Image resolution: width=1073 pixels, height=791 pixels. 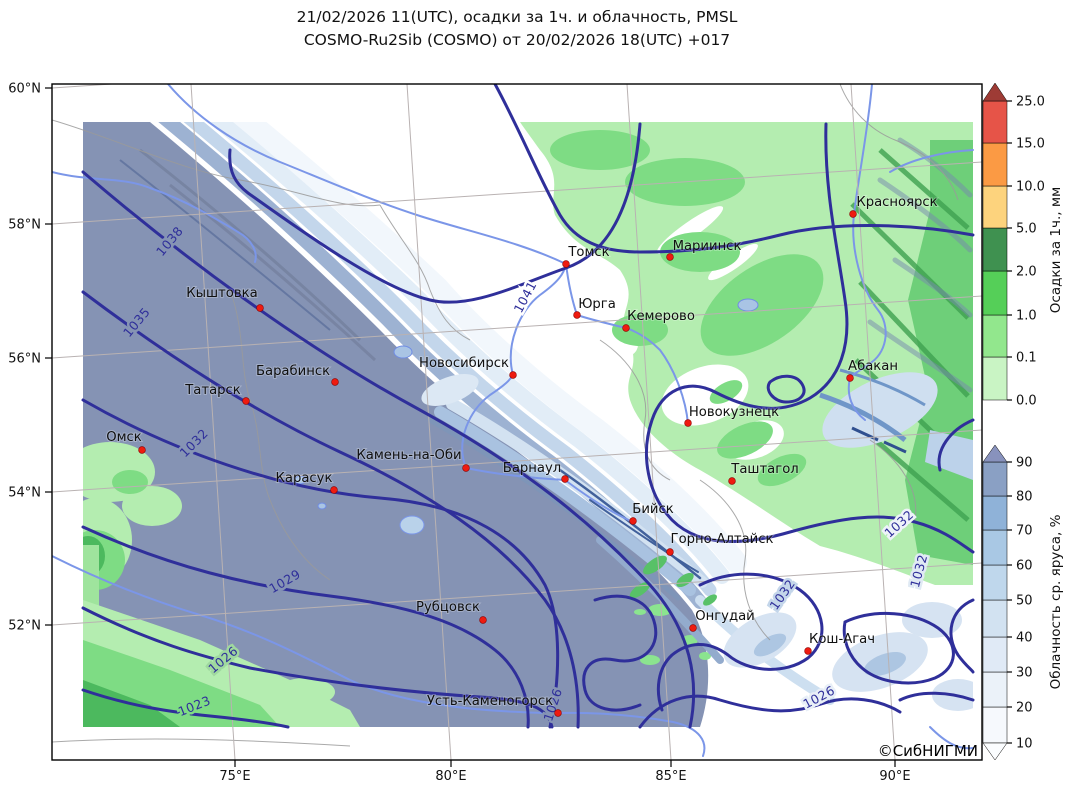 I want to click on city-label: Онгудай, so click(x=725, y=616).